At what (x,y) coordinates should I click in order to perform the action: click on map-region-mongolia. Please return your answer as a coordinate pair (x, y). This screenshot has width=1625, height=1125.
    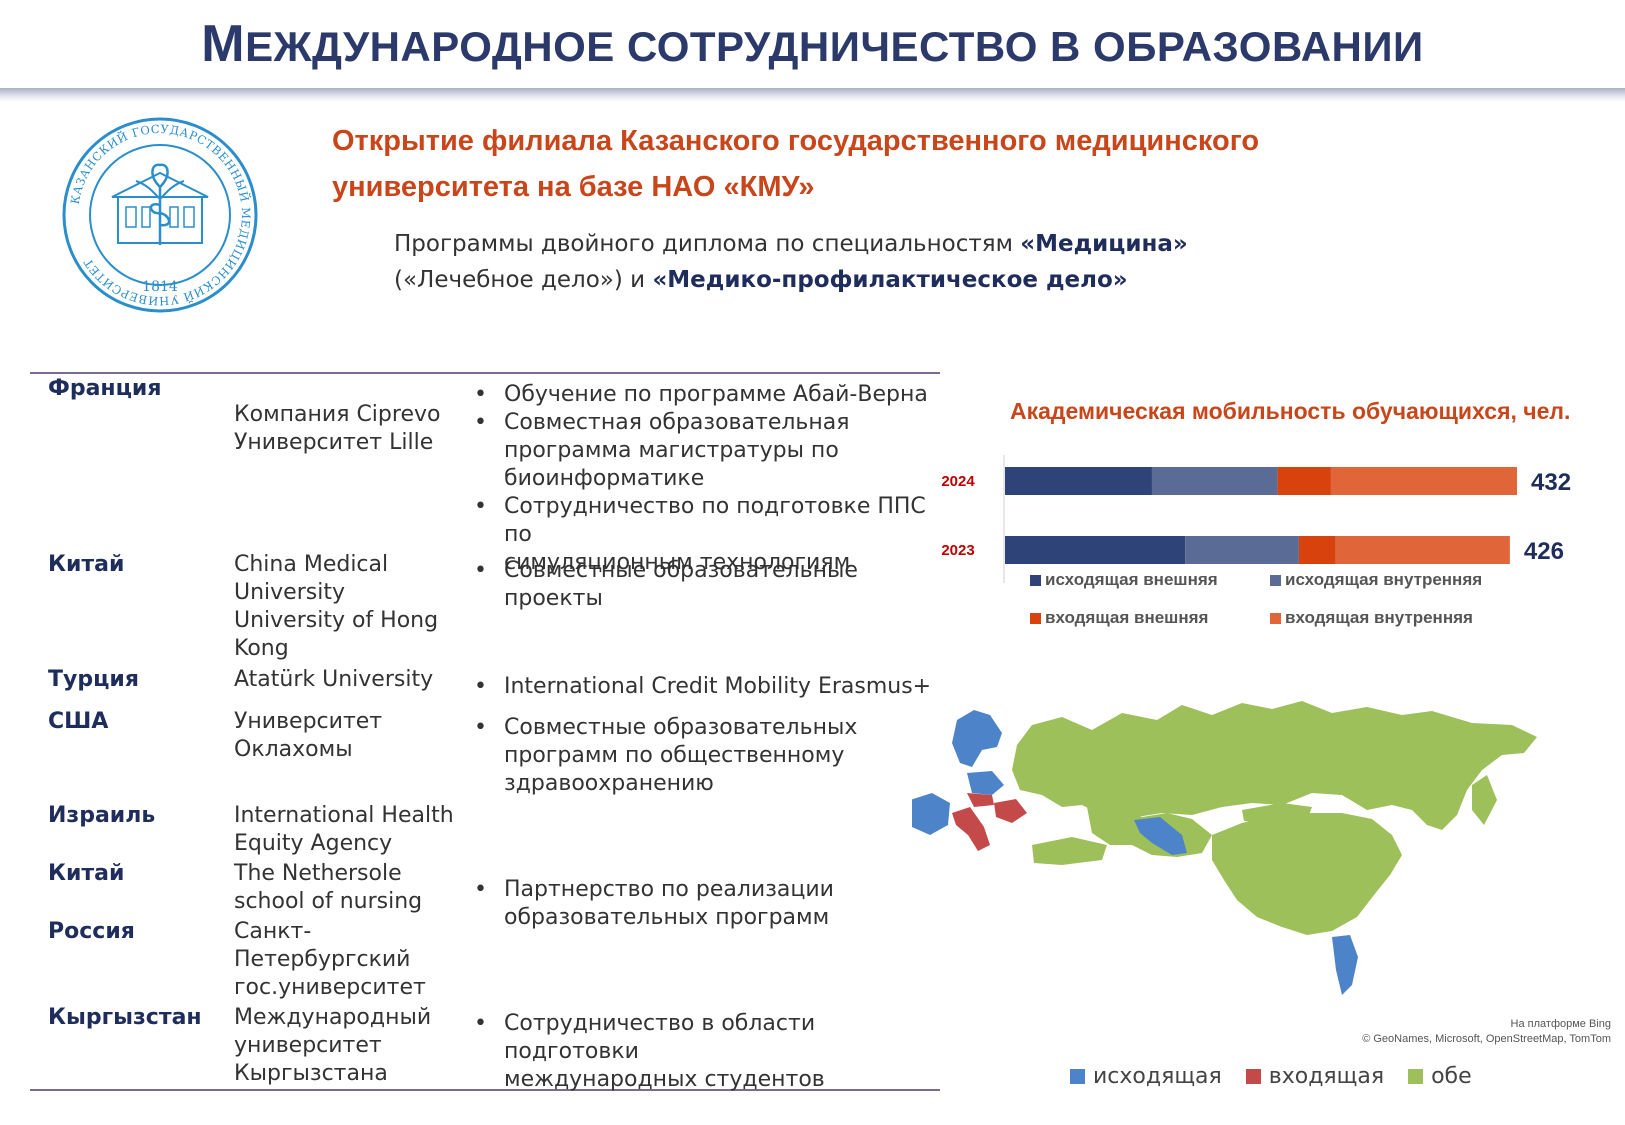
    Looking at the image, I should click on (1277, 813).